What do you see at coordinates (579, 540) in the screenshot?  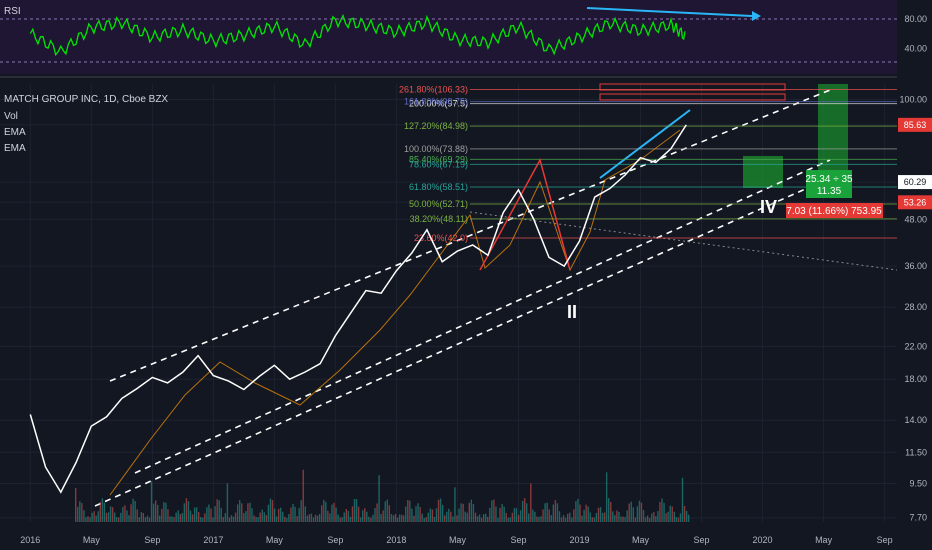 I see `time-tick-label: 2019` at bounding box center [579, 540].